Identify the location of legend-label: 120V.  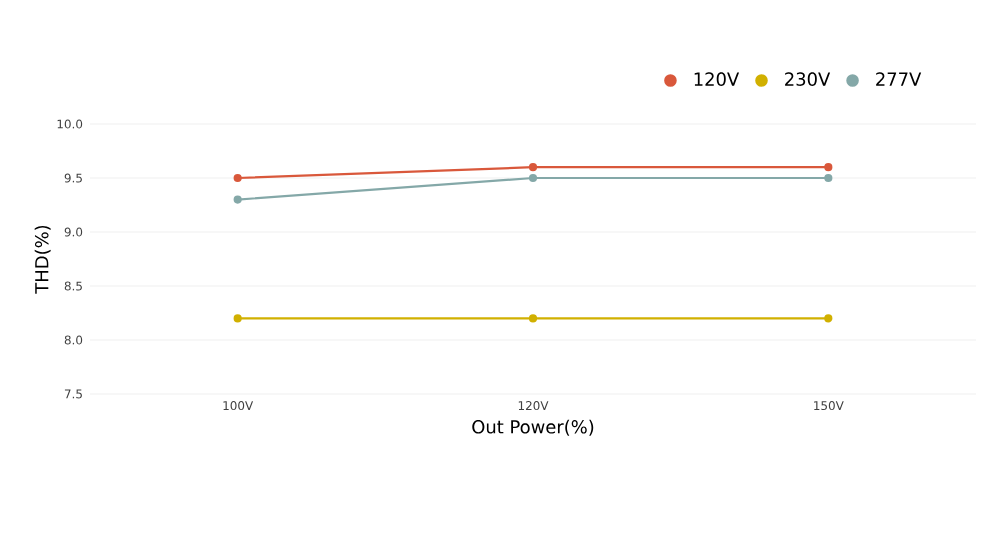
(717, 79).